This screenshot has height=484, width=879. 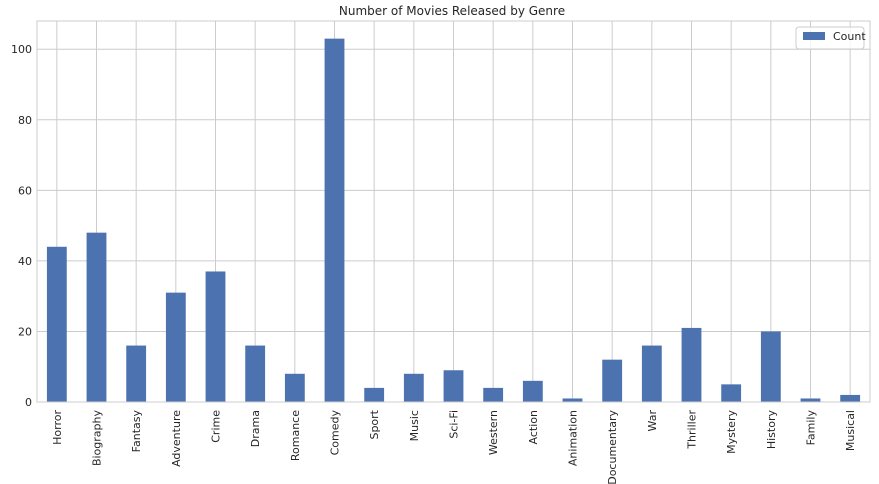 What do you see at coordinates (56, 324) in the screenshot?
I see `bar-horror` at bounding box center [56, 324].